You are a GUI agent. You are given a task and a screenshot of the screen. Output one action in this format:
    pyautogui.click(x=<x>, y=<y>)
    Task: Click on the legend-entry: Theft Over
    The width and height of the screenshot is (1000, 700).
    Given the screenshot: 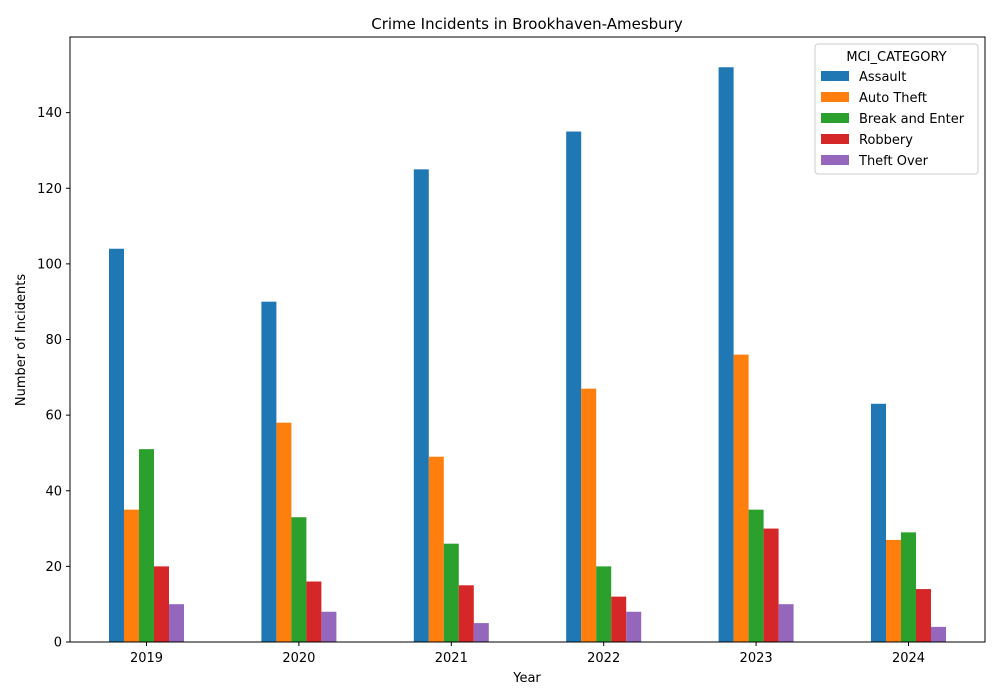 What is the action you would take?
    pyautogui.click(x=893, y=161)
    